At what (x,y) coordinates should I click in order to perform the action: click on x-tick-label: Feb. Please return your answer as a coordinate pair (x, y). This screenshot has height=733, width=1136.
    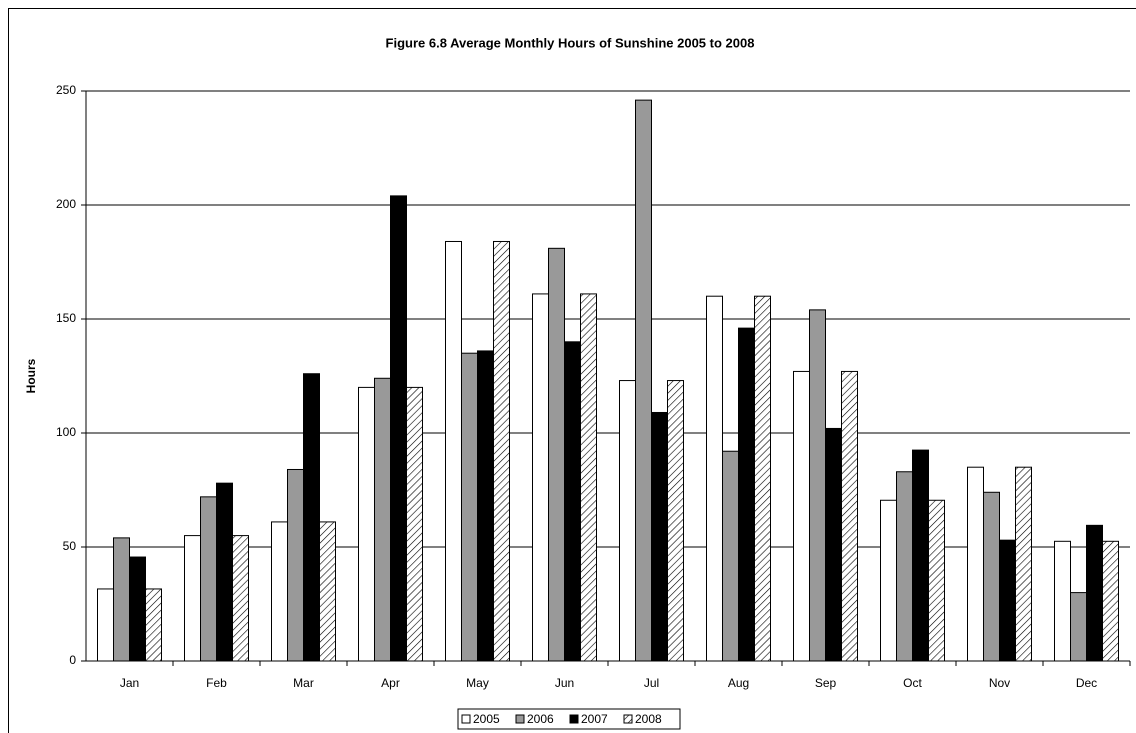
    Looking at the image, I should click on (216, 683).